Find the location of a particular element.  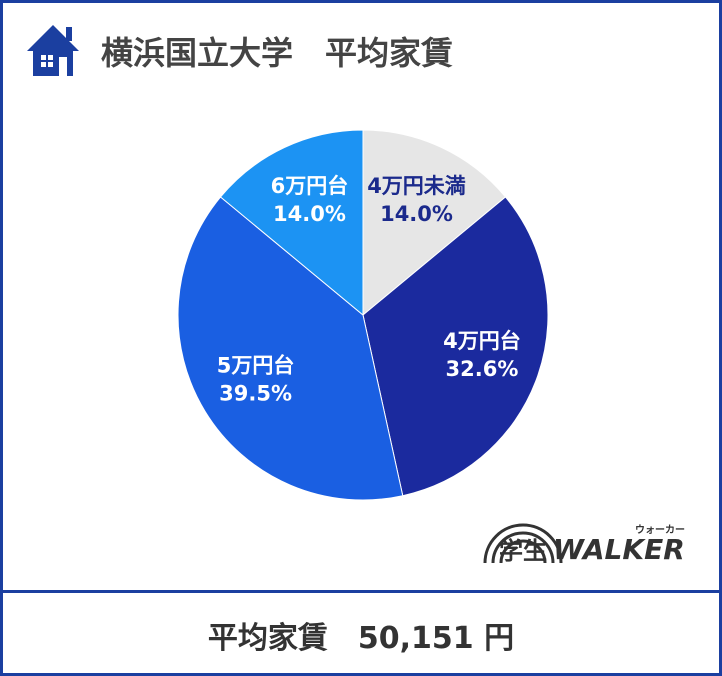

slice-category: 5万円台 is located at coordinates (256, 366).